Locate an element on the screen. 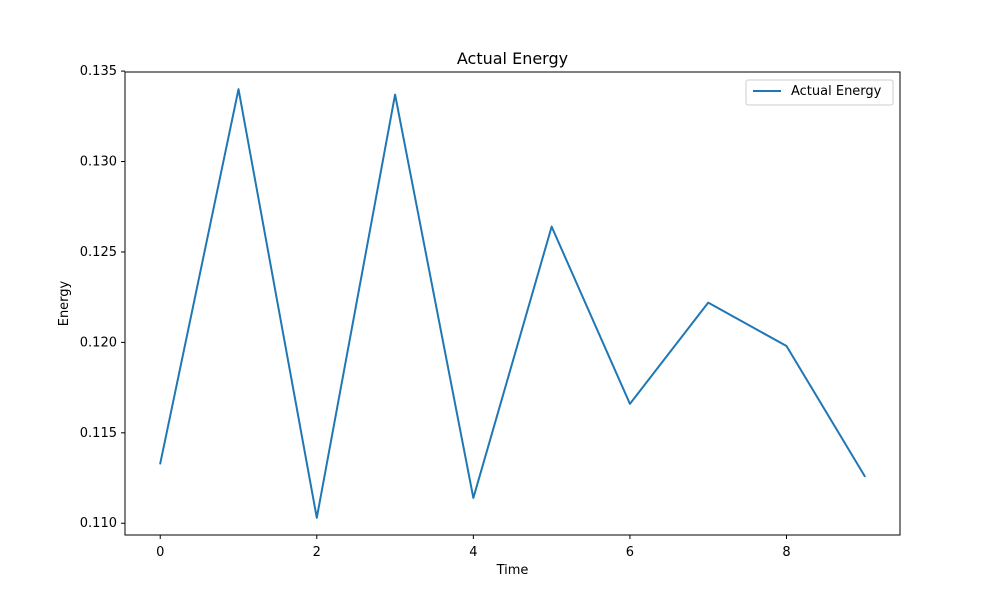 The width and height of the screenshot is (1000, 600). legend-label-actual-energy: Actual Energy is located at coordinates (836, 91).